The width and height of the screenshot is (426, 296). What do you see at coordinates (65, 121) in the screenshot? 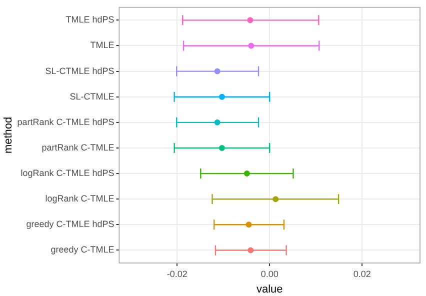
I see `y-tick-label: partRank C-TMLE hdPS` at bounding box center [65, 121].